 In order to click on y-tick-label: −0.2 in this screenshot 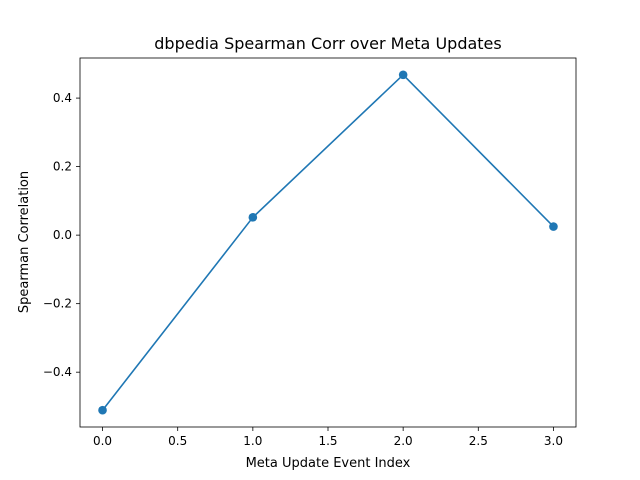, I will do `click(57, 304)`.